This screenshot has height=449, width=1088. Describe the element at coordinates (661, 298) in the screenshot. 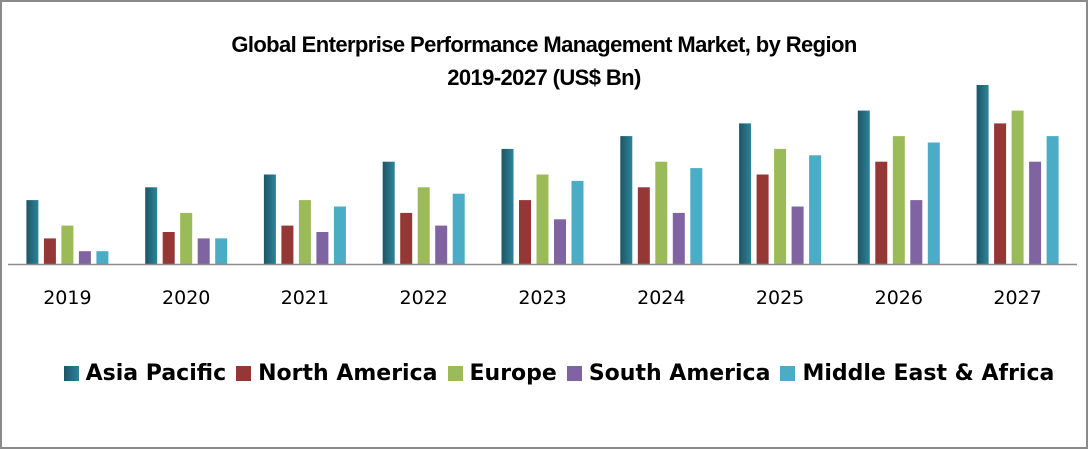

I see `x-tick-label: 2024` at that location.